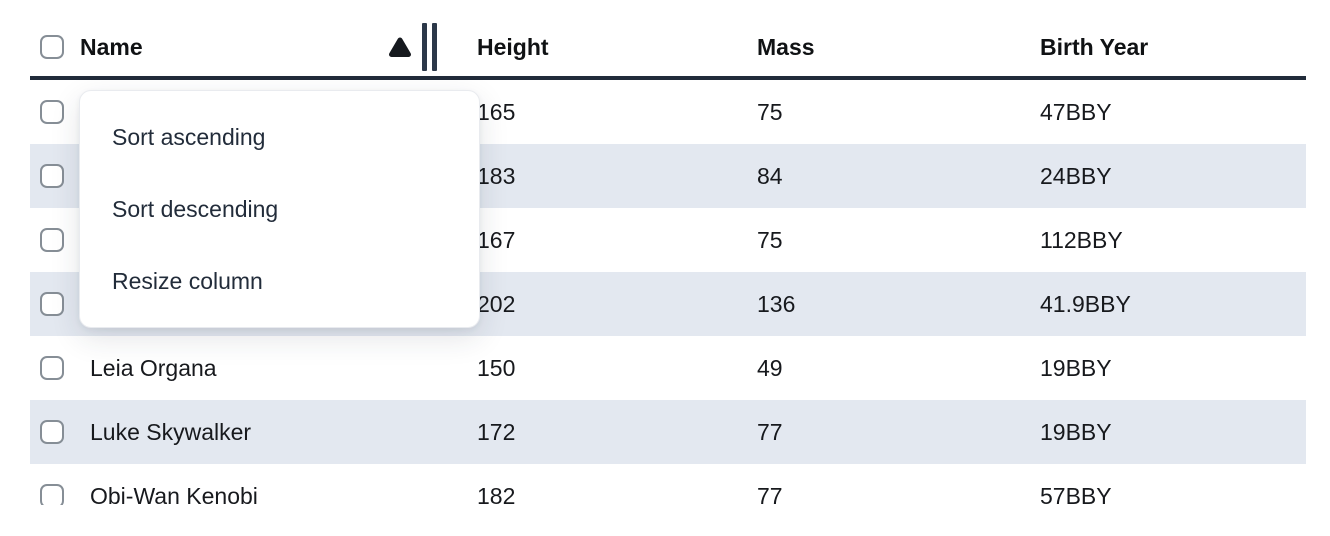  Describe the element at coordinates (171, 431) in the screenshot. I see `name-cell: Luke Skywalker` at that location.